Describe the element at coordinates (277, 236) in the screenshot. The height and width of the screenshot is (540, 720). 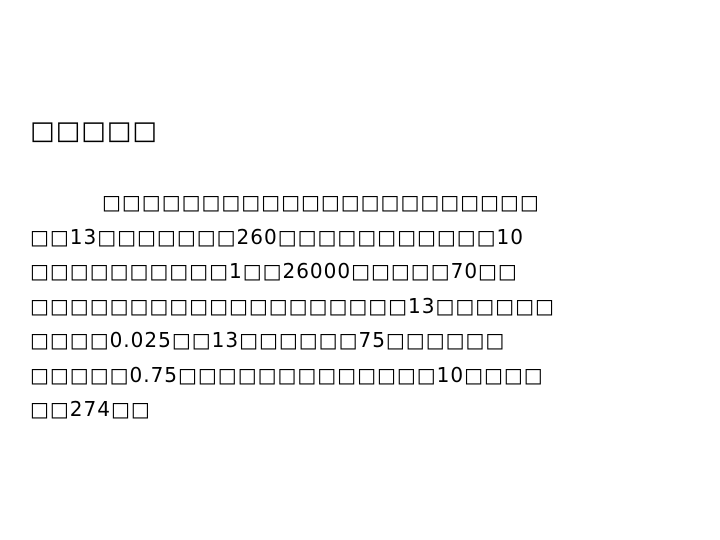
I see `paragraph-line-2: □□13□□□□□□□260□□□□□□□□□□□10` at that location.